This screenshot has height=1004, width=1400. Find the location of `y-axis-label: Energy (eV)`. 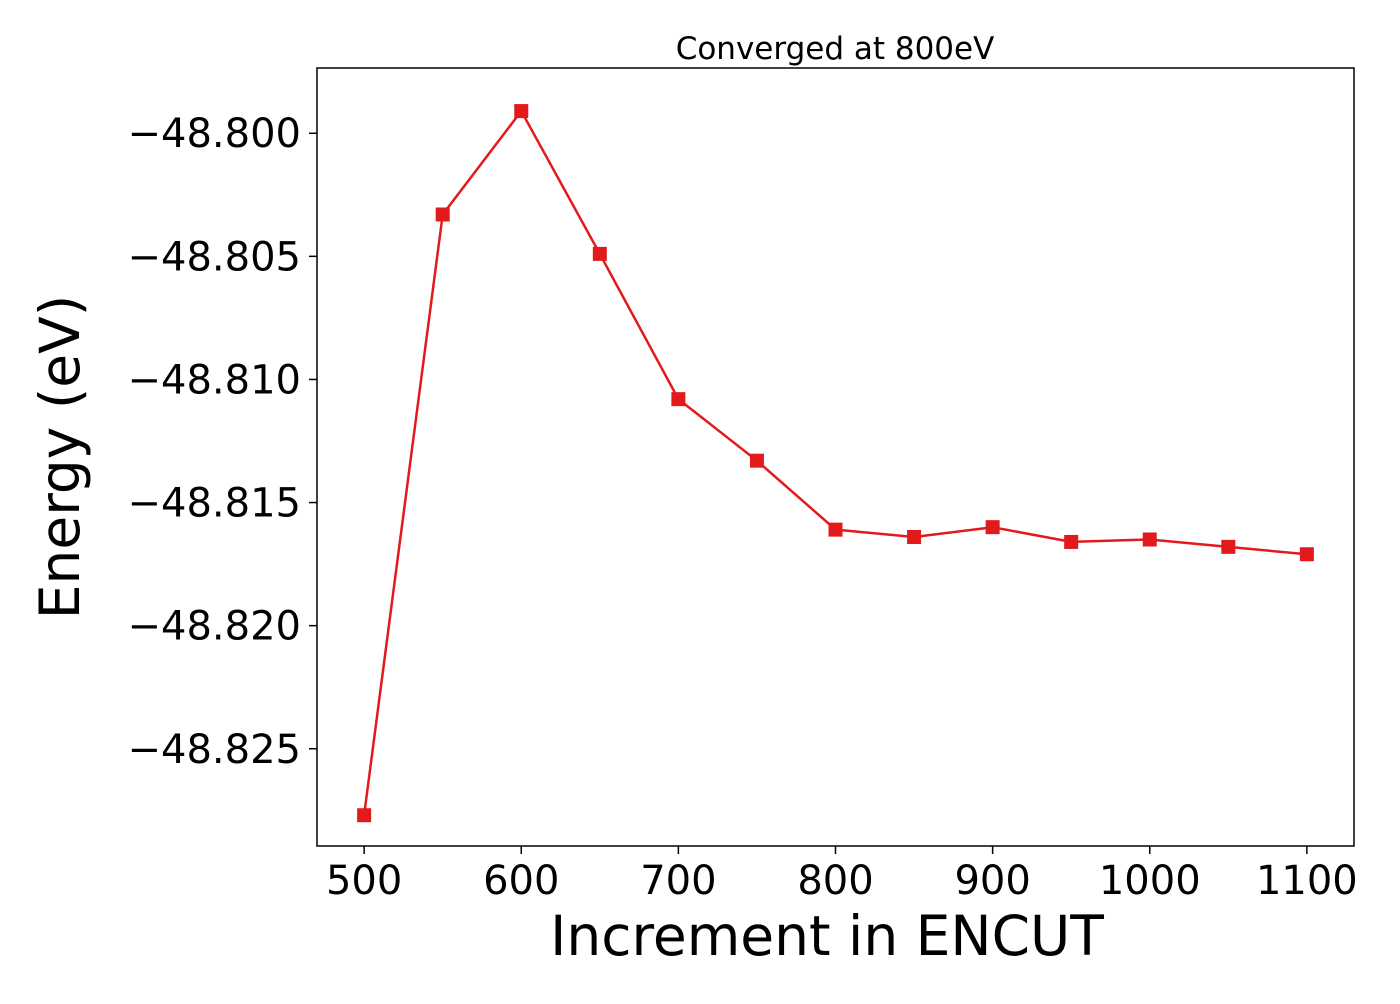

y-axis-label: Energy (eV) is located at coordinates (60, 457).